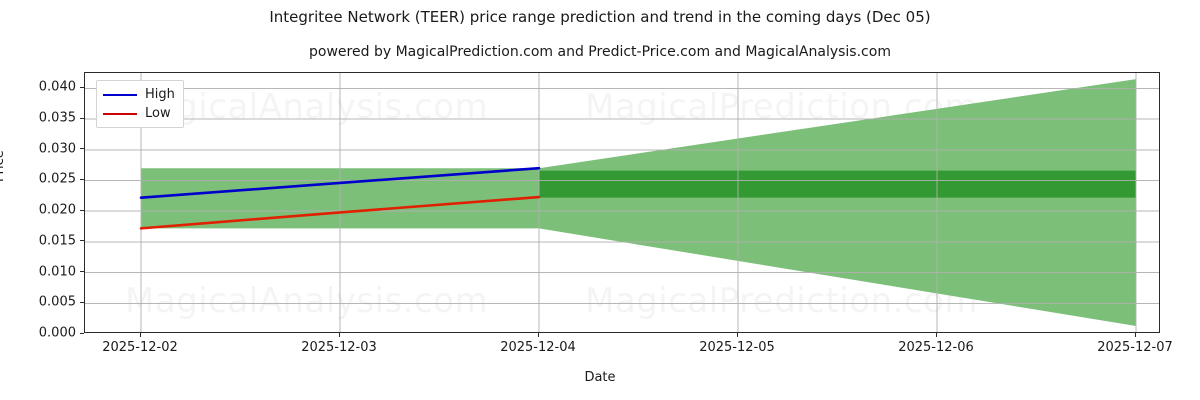  I want to click on y-tick-label: 0.005, so click(57, 302).